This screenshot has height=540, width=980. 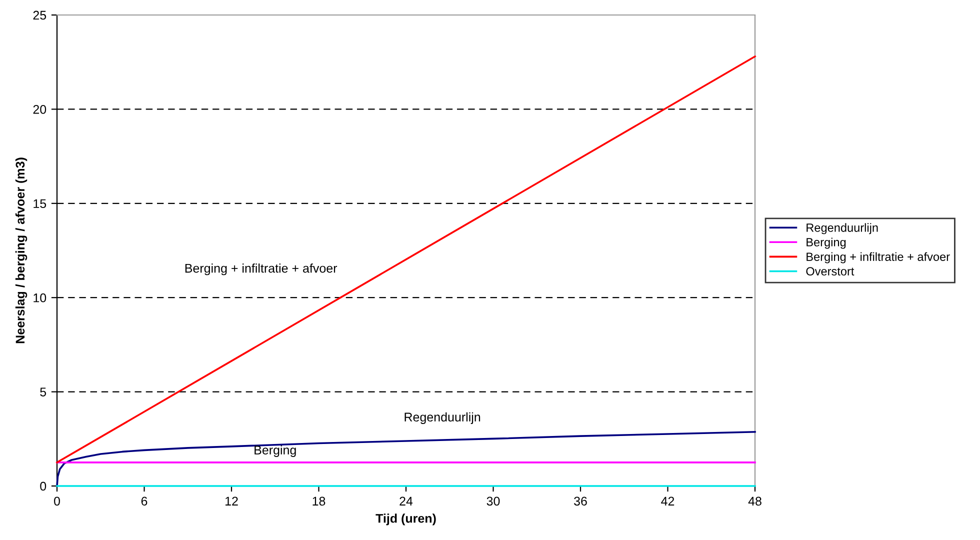 I want to click on annotation: Berging, so click(x=275, y=451).